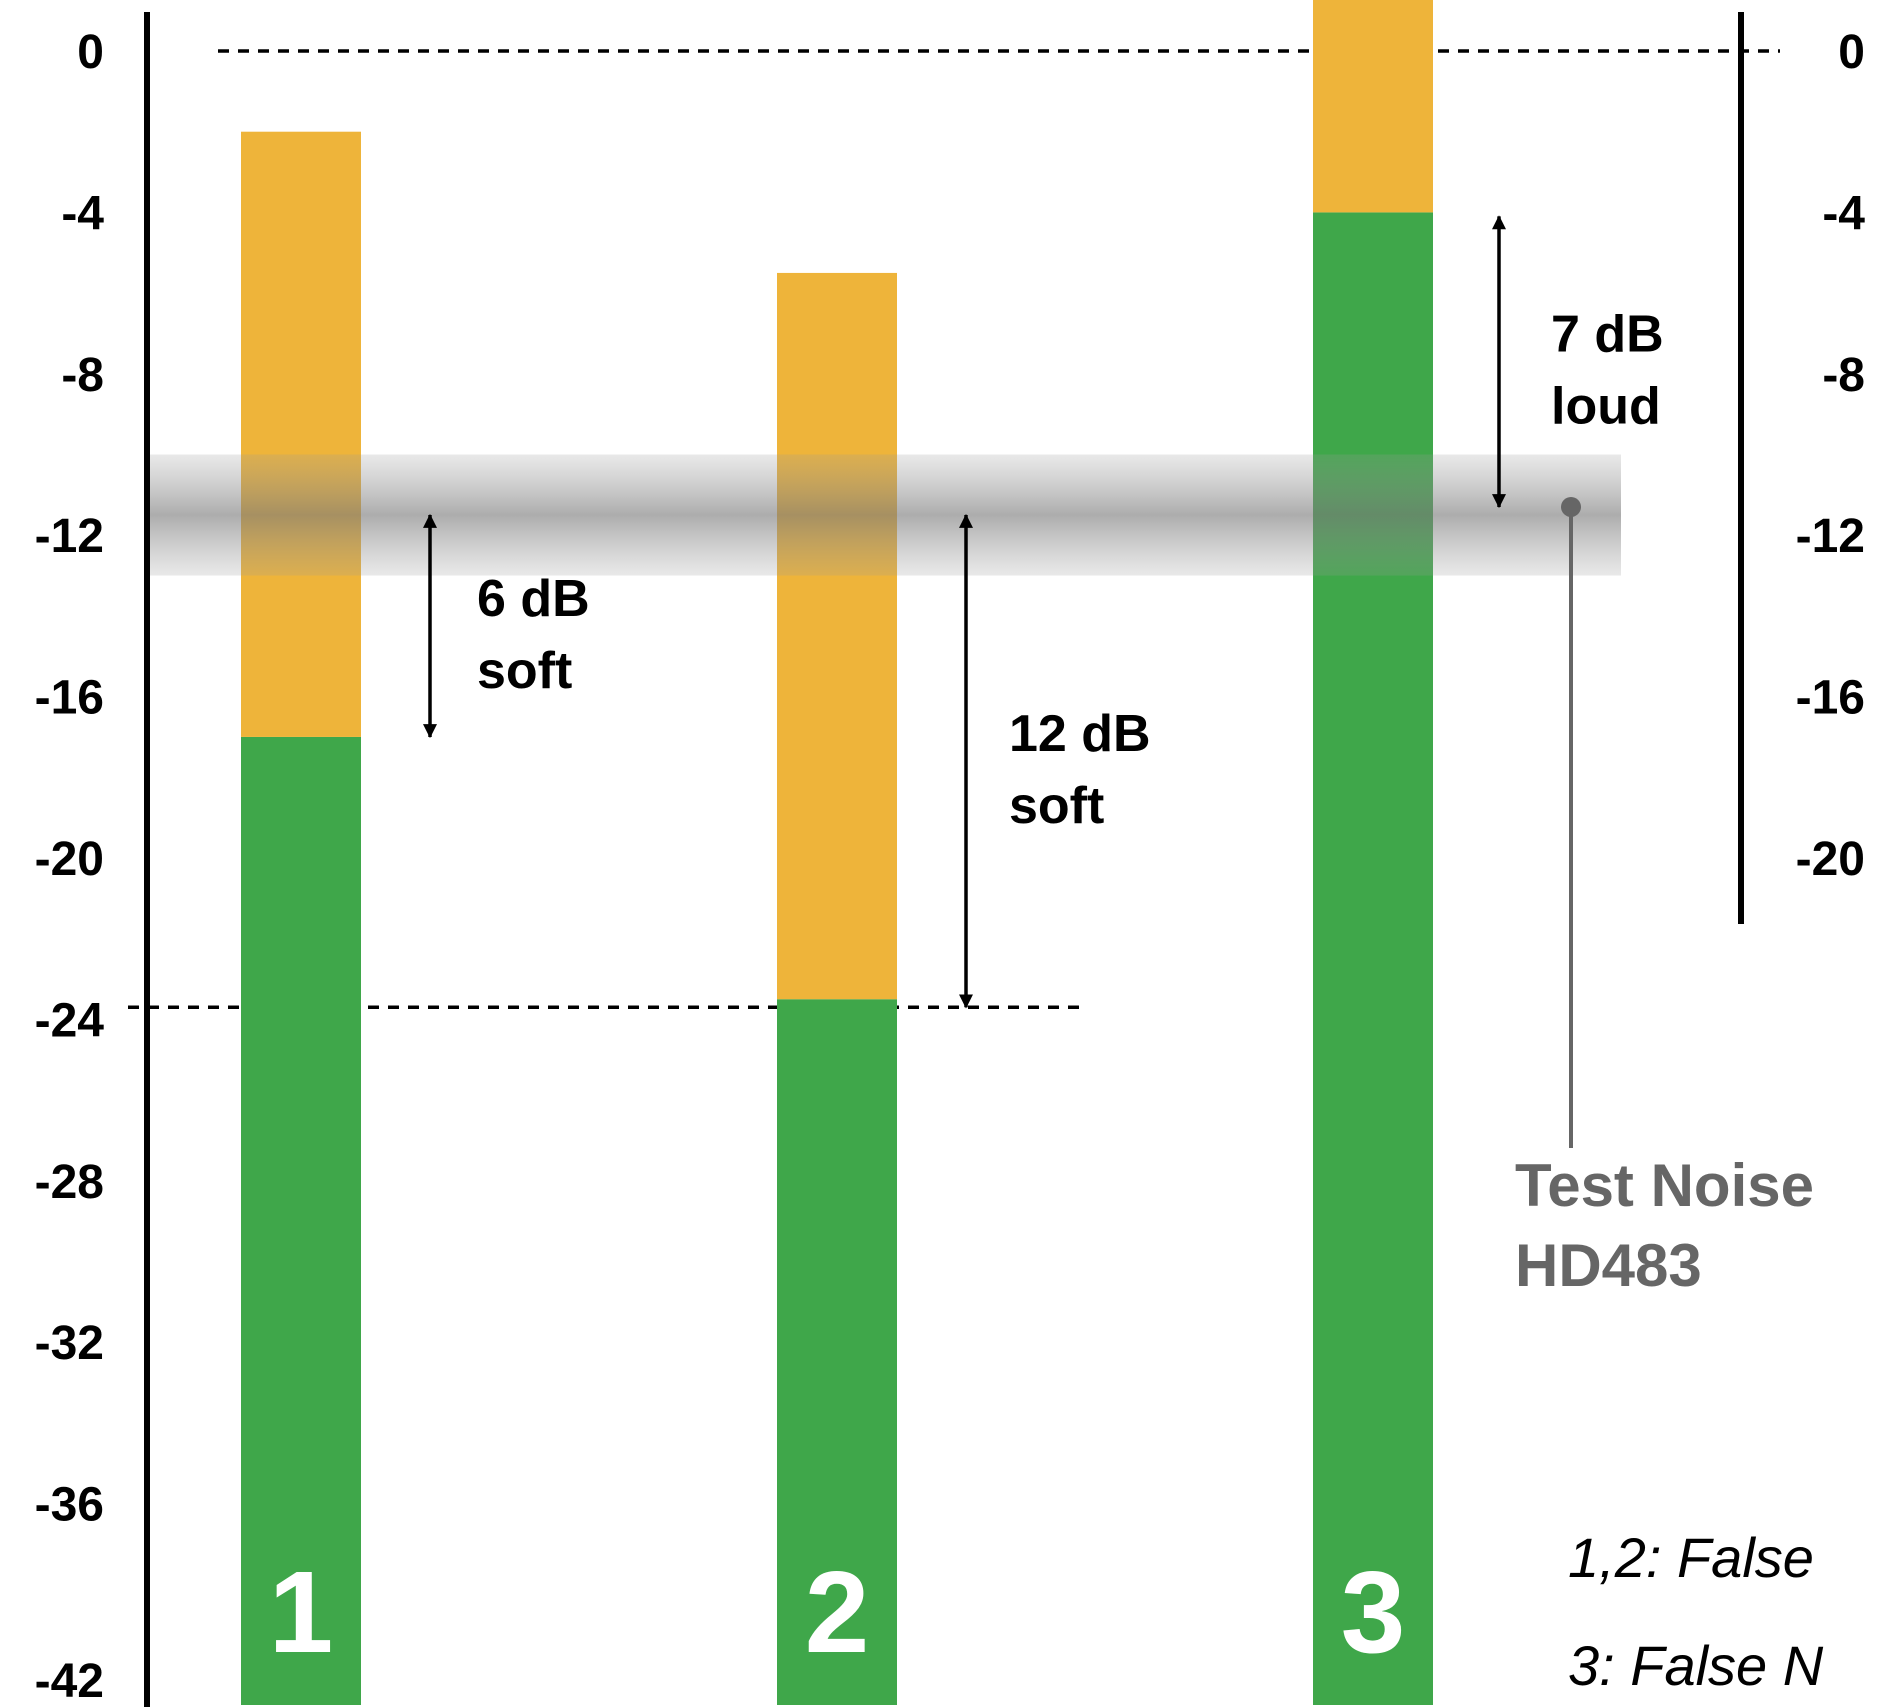  Describe the element at coordinates (1830, 536) in the screenshot. I see `right-tick-label: -12` at that location.